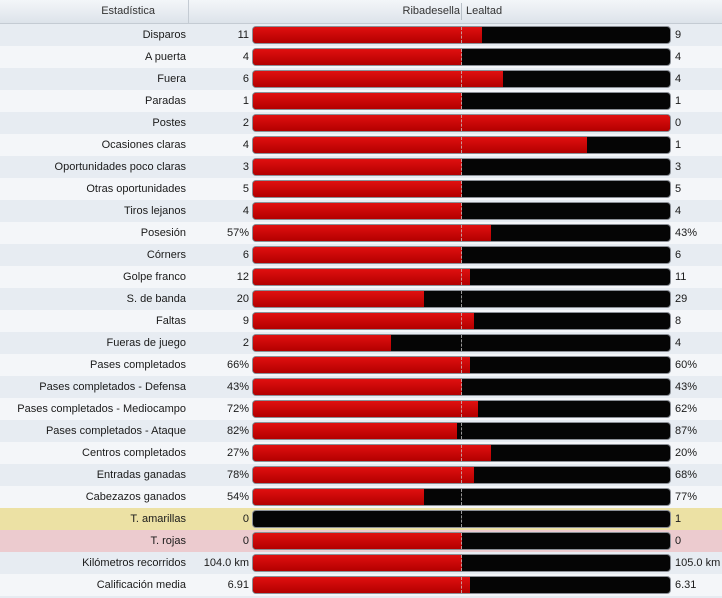  Describe the element at coordinates (112, 387) in the screenshot. I see `stat-label: Pases completados - Defensa` at that location.